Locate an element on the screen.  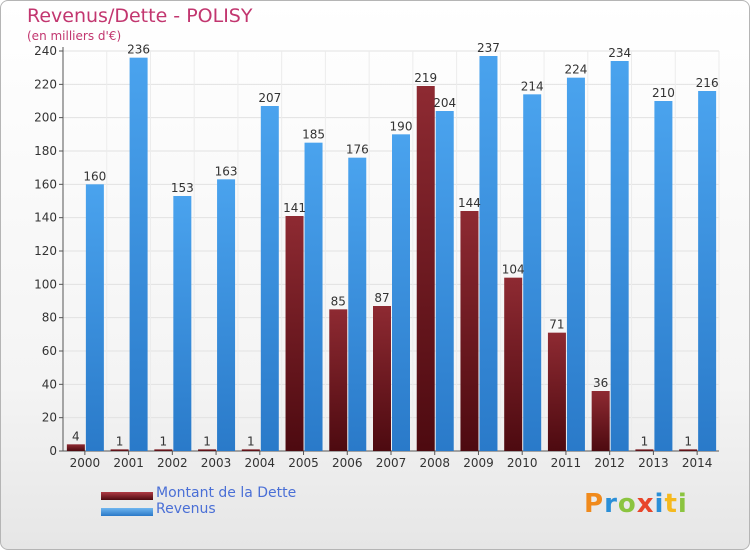
data-label-dette: 87 is located at coordinates (381, 298).